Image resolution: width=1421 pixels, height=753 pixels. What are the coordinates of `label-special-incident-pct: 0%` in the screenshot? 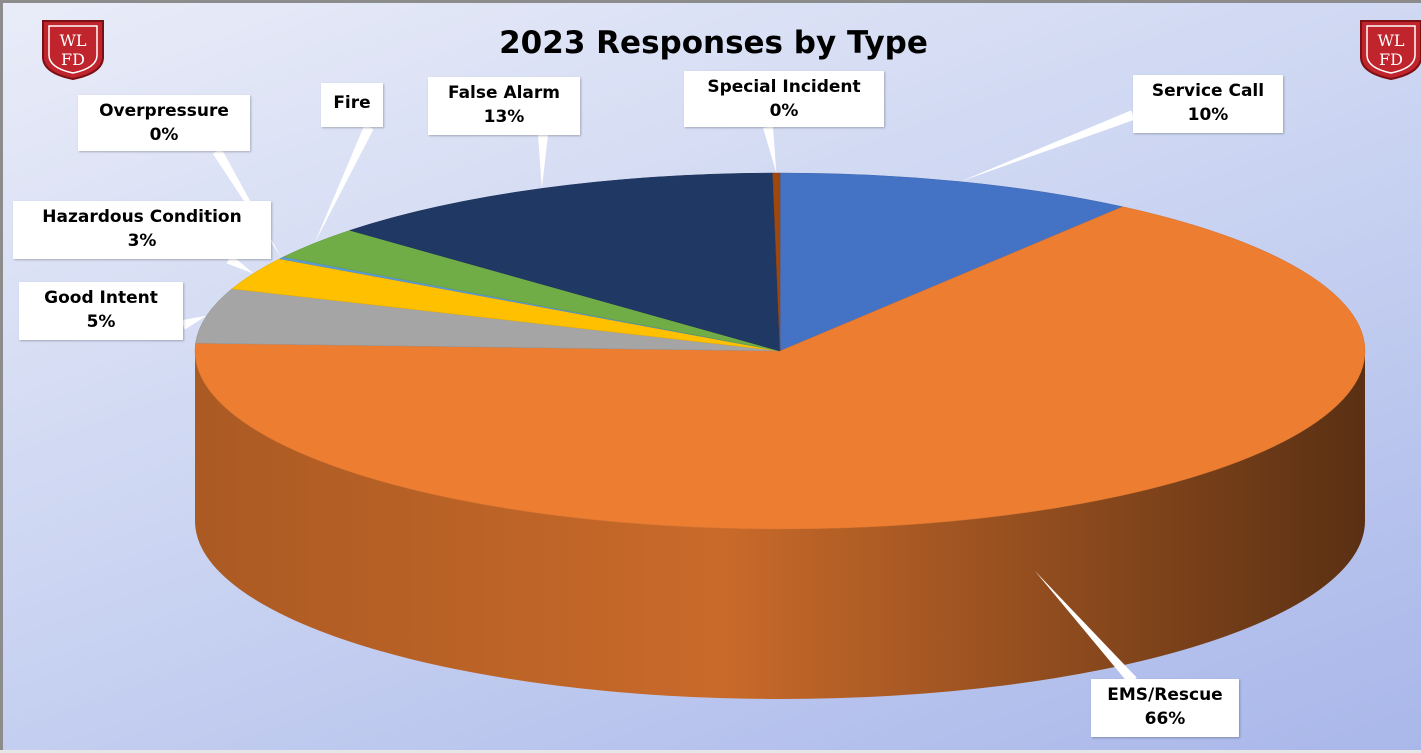 It's located at (784, 111).